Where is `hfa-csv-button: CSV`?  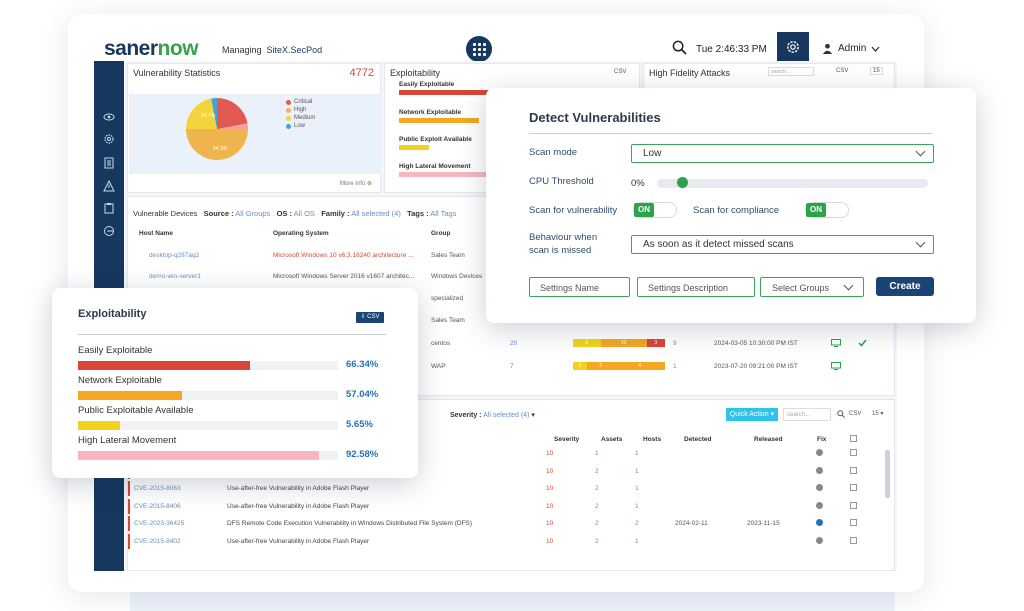 hfa-csv-button: CSV is located at coordinates (842, 71).